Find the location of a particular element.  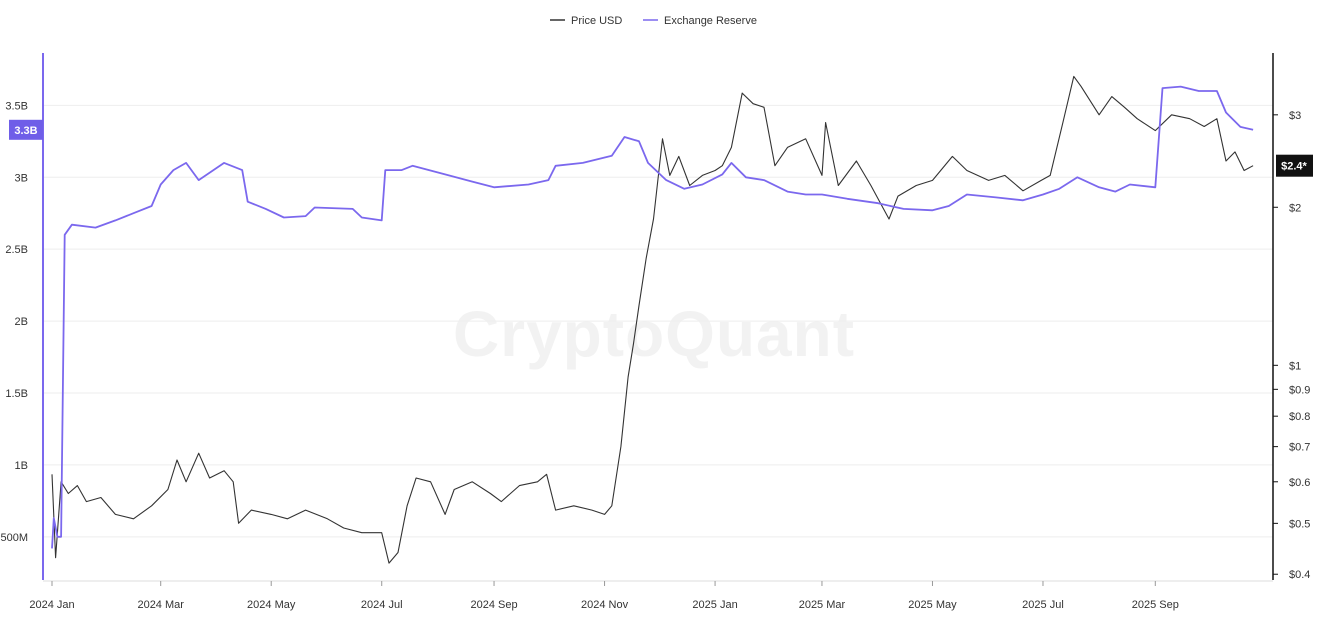

right-tick-label: $0.5 is located at coordinates (1299, 524).